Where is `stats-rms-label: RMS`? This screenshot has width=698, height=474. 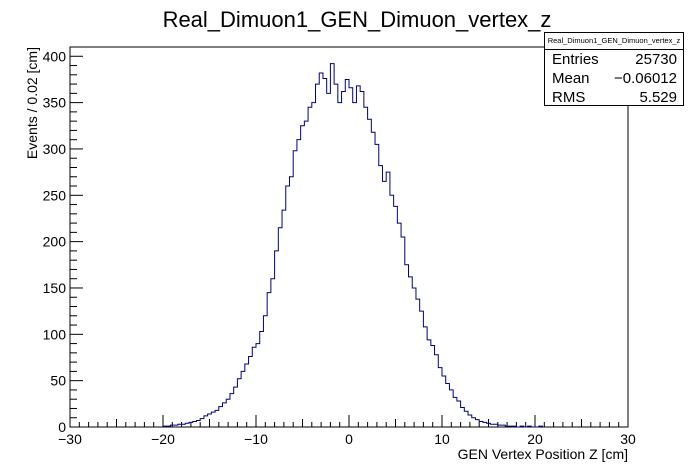
stats-rms-label: RMS is located at coordinates (569, 97).